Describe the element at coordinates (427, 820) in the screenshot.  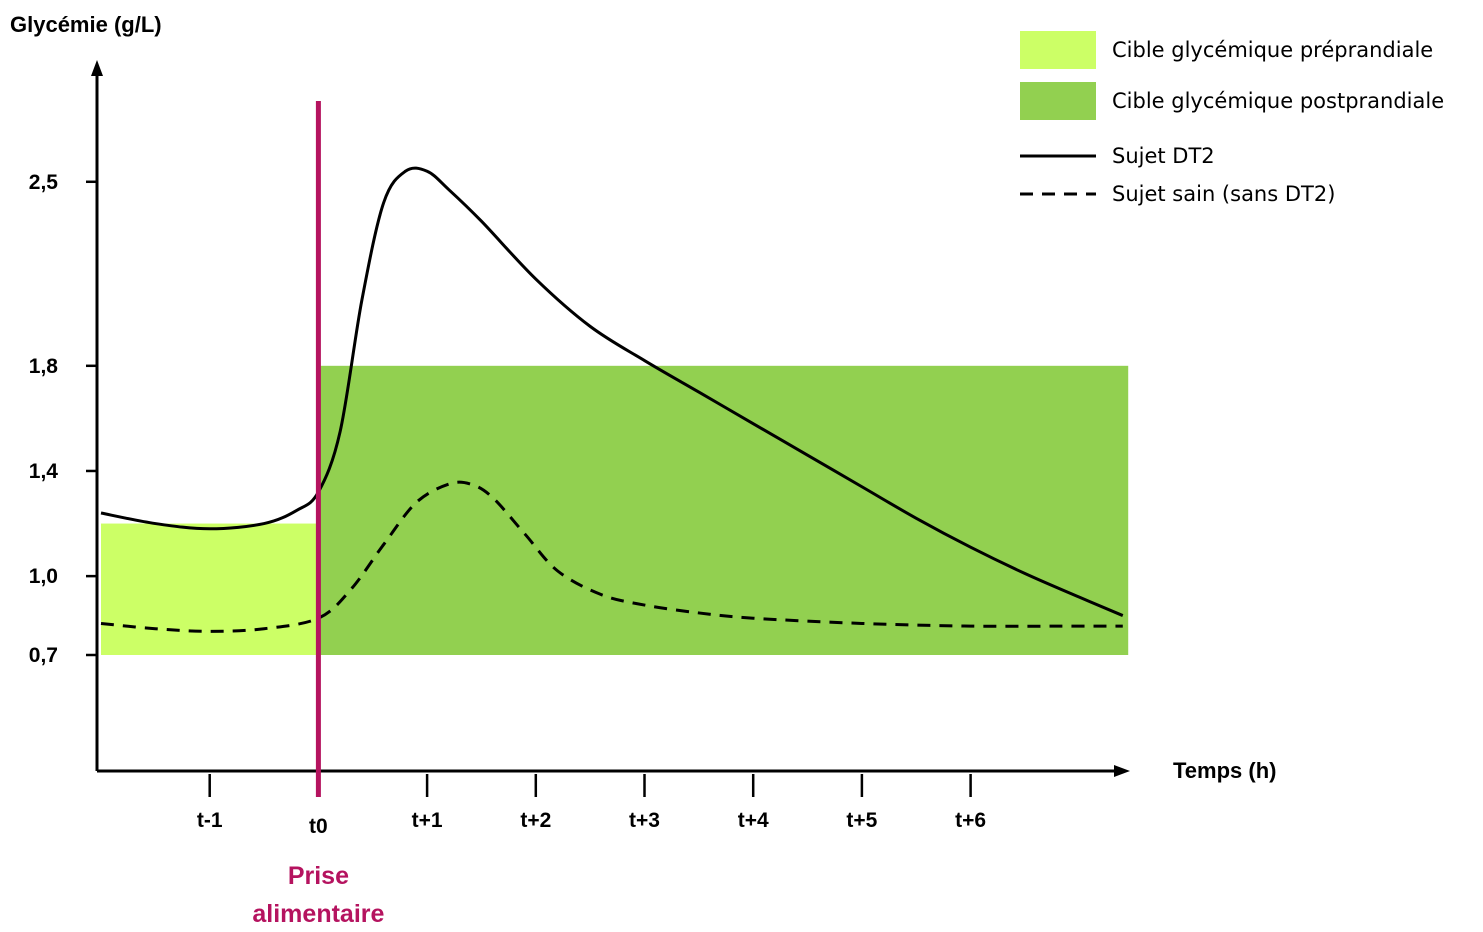
I see `x-tick-label: t+1` at that location.